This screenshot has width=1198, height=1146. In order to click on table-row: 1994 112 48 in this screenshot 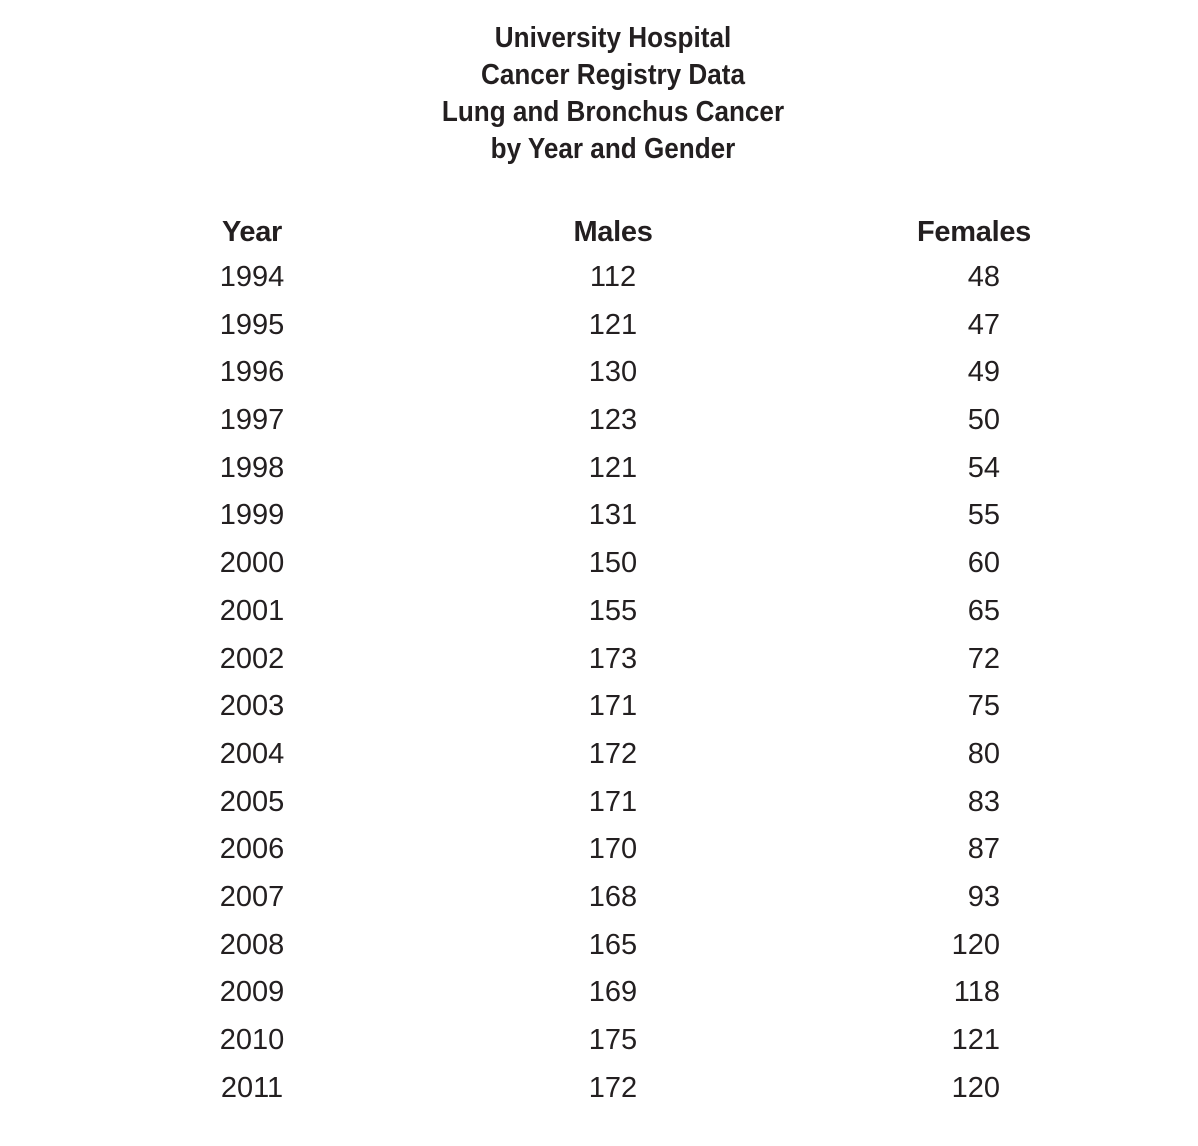, I will do `click(599, 281)`.